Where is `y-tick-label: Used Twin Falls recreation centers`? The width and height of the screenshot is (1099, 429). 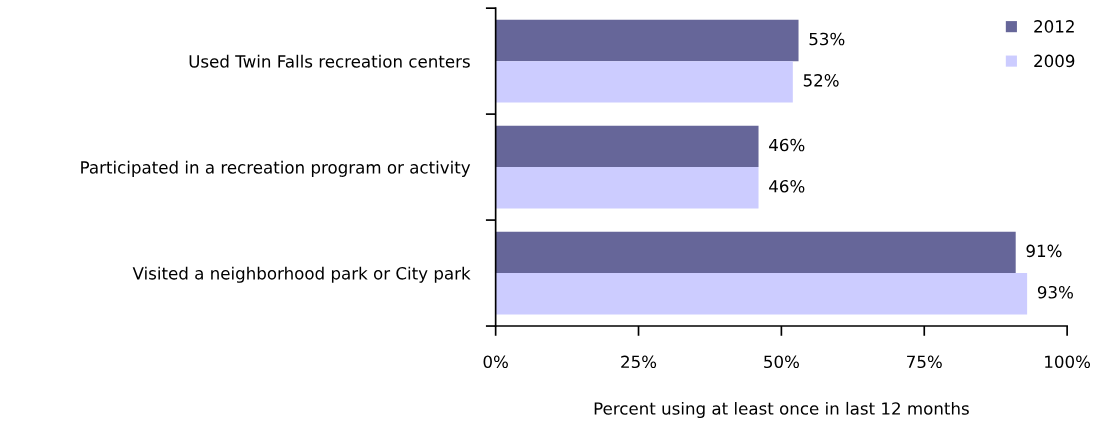 y-tick-label: Used Twin Falls recreation centers is located at coordinates (329, 61).